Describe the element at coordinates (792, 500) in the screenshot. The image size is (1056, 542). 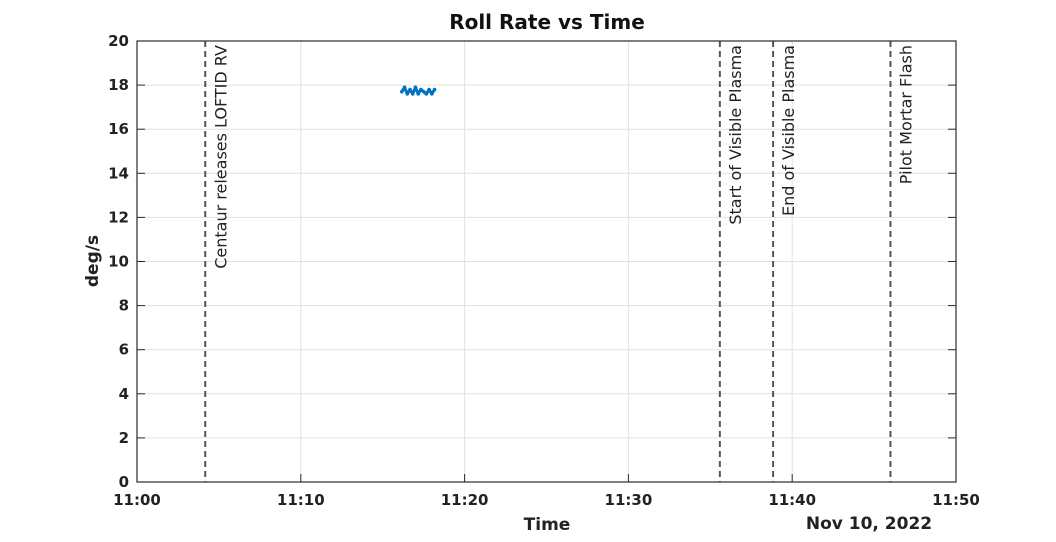
I see `x-tick-label: 11:40` at that location.